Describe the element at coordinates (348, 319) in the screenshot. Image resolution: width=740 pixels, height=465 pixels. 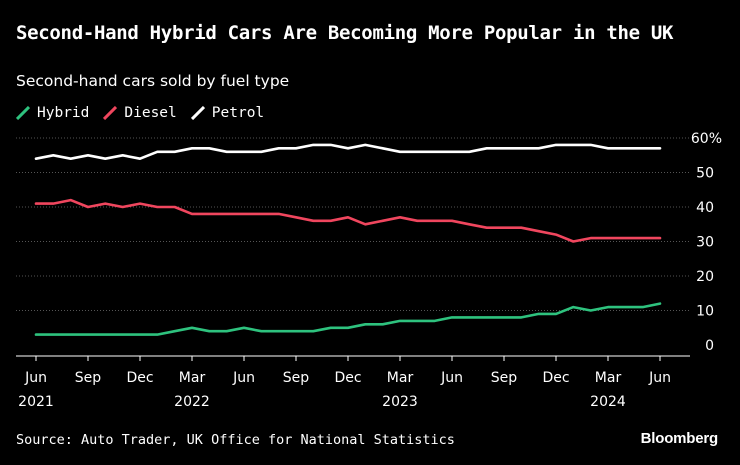
I see `series-line-hybrid` at that location.